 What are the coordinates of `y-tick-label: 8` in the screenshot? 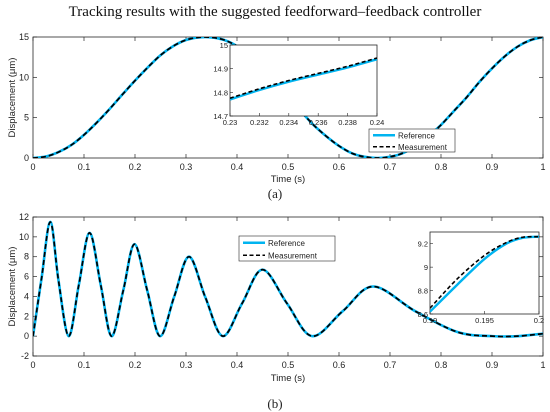 It's located at (26, 257).